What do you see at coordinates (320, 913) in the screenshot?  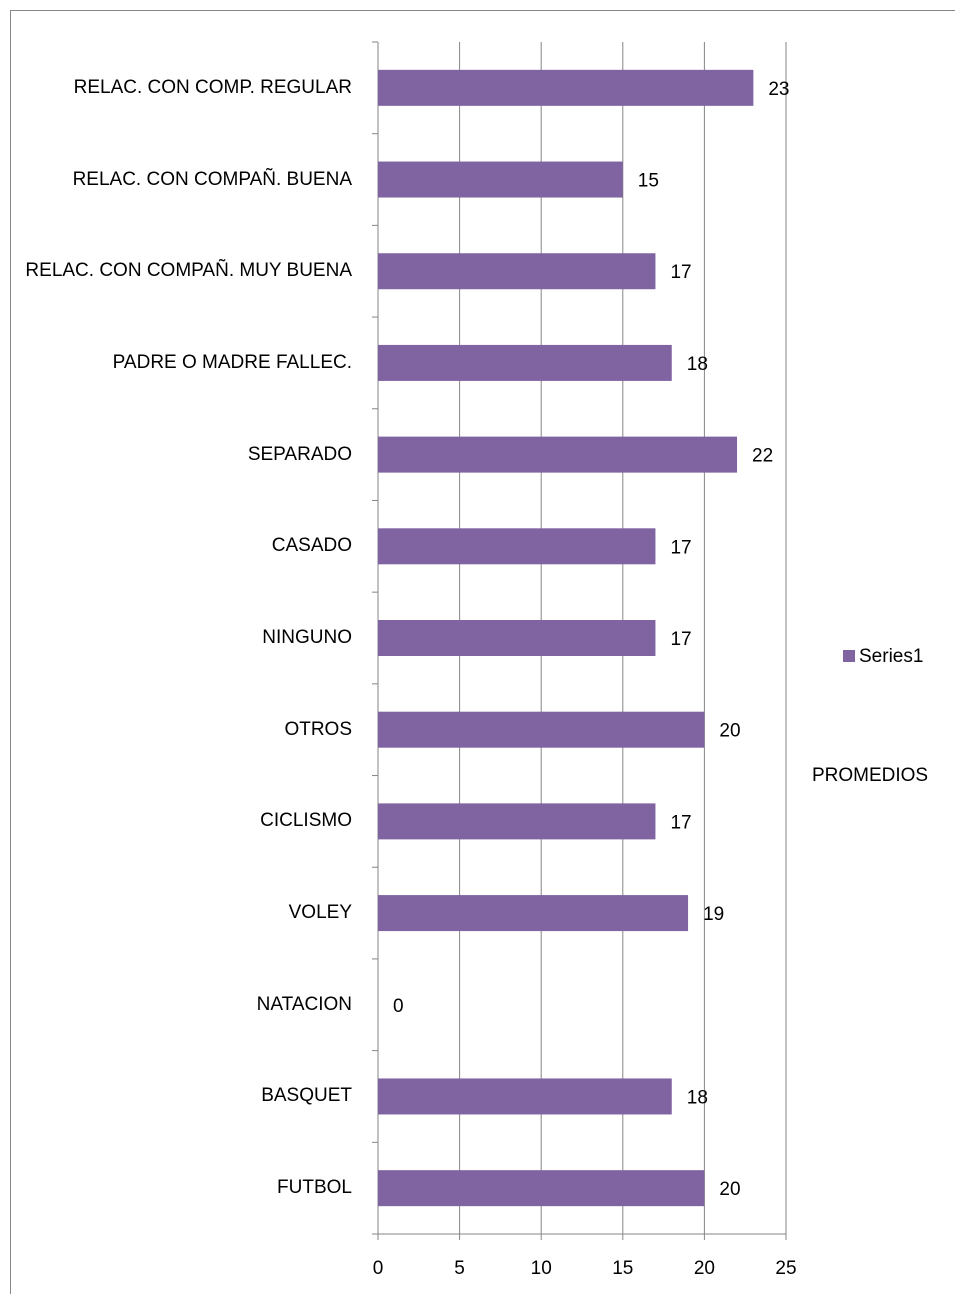 I see `y-tick-label: VOLEY` at bounding box center [320, 913].